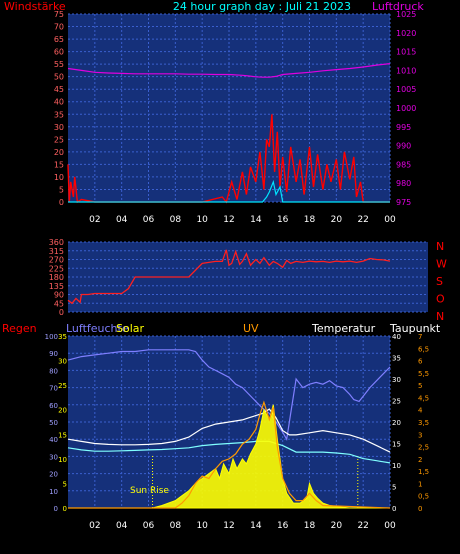  Describe the element at coordinates (56, 277) in the screenshot. I see `y-tick-label: 180` at that location.